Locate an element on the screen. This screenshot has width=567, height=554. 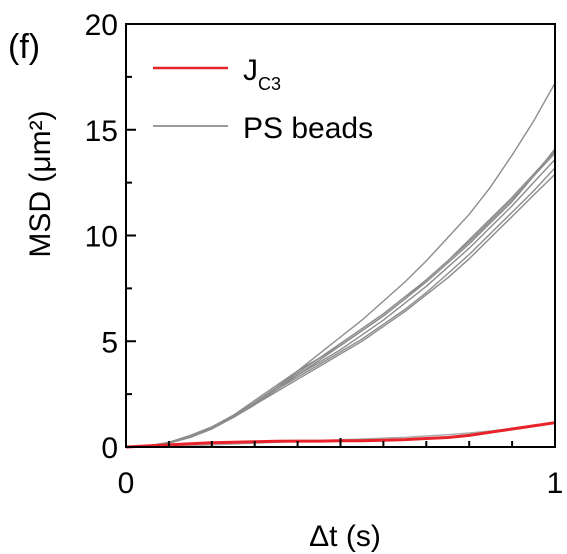
x-tick-label-1: 1 is located at coordinates (555, 483).